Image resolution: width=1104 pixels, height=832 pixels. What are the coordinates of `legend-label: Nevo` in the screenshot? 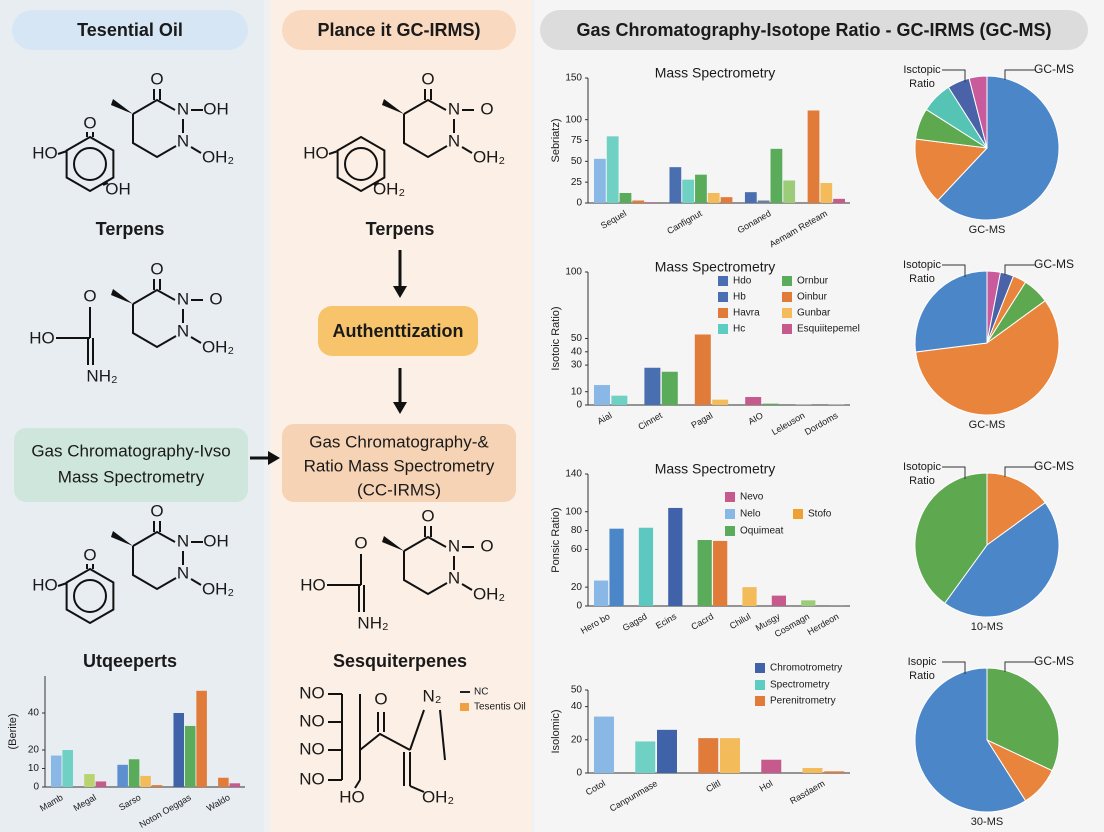 It's located at (752, 497).